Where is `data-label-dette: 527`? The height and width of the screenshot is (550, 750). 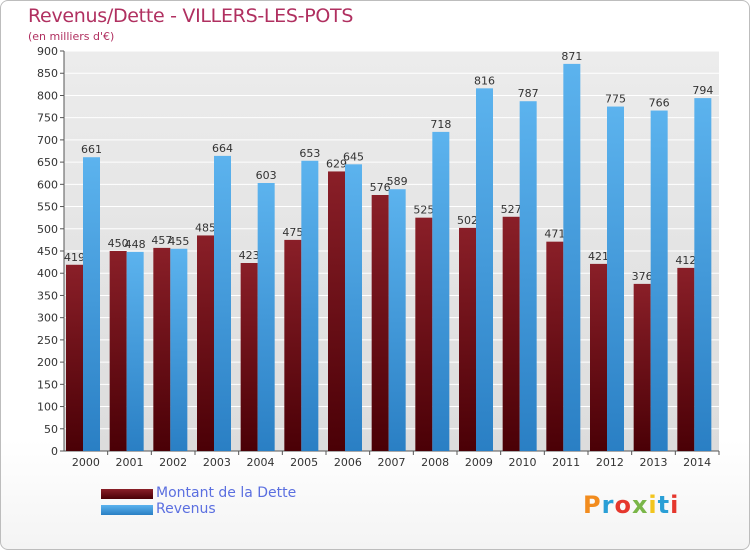
data-label-dette: 527 is located at coordinates (511, 209).